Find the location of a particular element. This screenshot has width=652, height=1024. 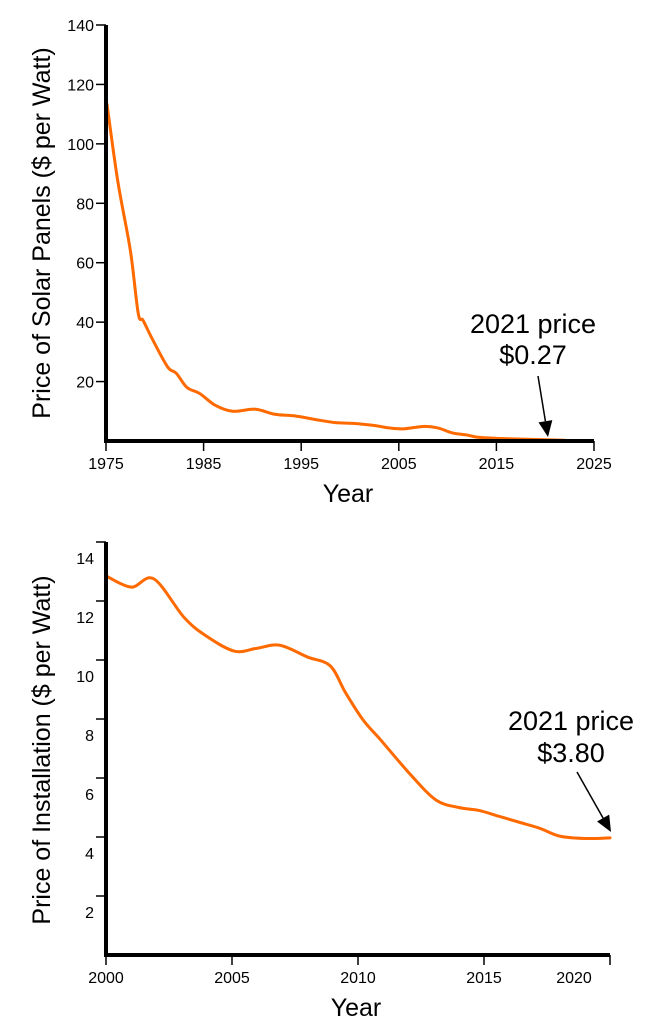

x-tick-label: 2000 is located at coordinates (106, 978).